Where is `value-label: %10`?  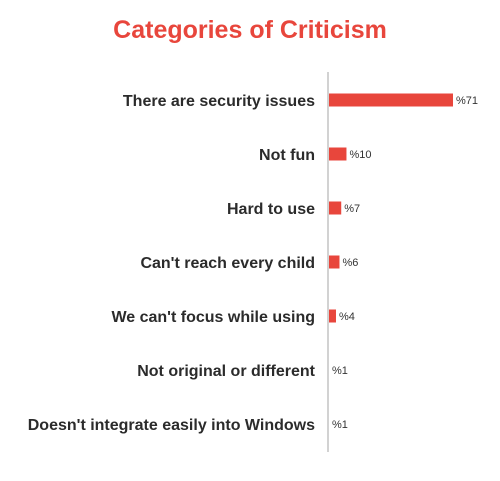 value-label: %10 is located at coordinates (360, 155).